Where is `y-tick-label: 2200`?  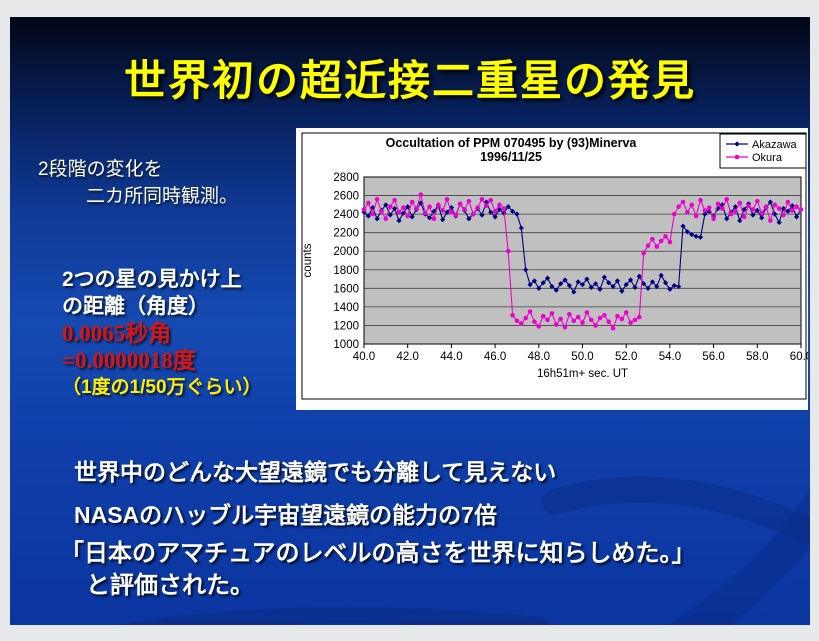
y-tick-label: 2200 is located at coordinates (346, 234).